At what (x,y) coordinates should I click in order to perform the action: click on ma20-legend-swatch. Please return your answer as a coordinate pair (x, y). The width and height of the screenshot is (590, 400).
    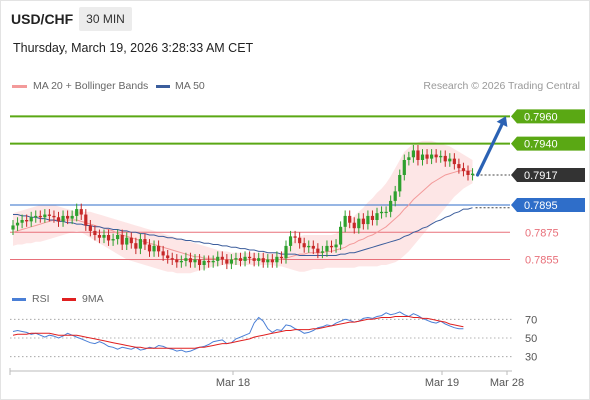
    Looking at the image, I should click on (19, 86).